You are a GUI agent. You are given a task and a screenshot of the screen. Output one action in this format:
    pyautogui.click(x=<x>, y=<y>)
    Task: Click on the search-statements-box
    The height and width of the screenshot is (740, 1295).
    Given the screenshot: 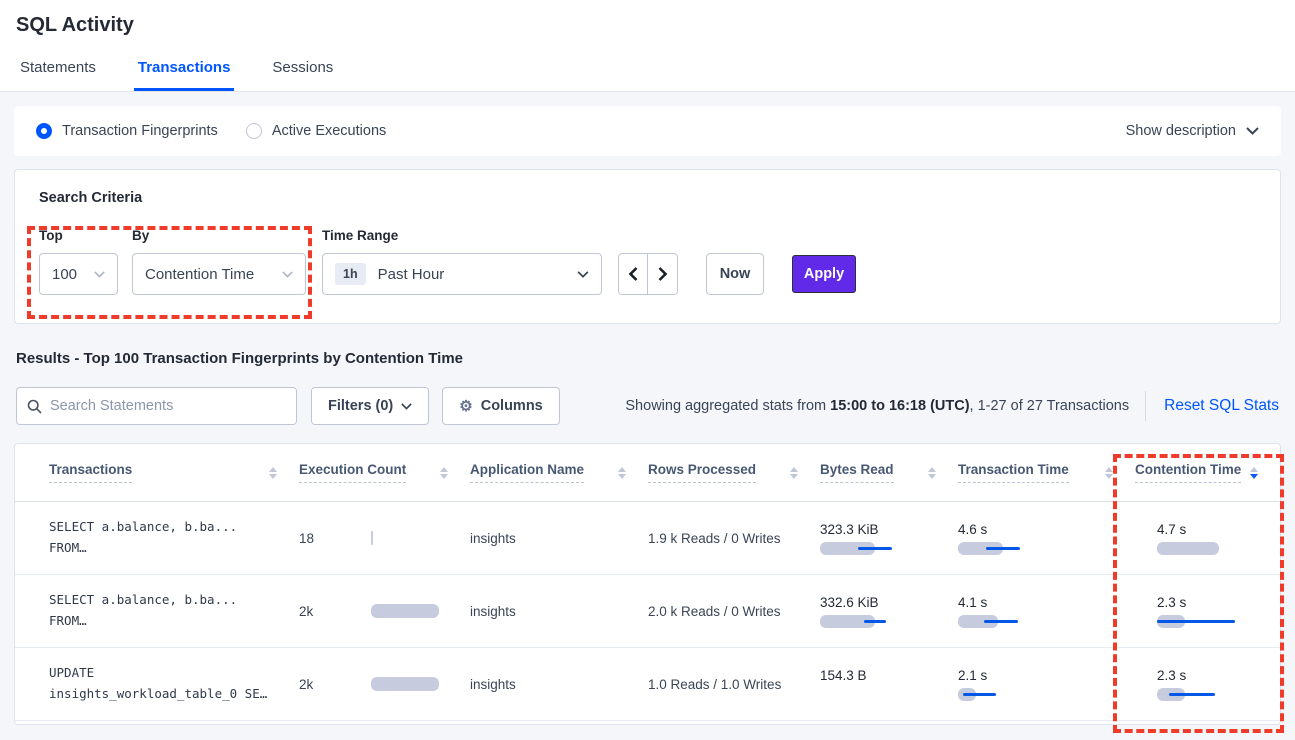 What is the action you would take?
    pyautogui.click(x=156, y=406)
    